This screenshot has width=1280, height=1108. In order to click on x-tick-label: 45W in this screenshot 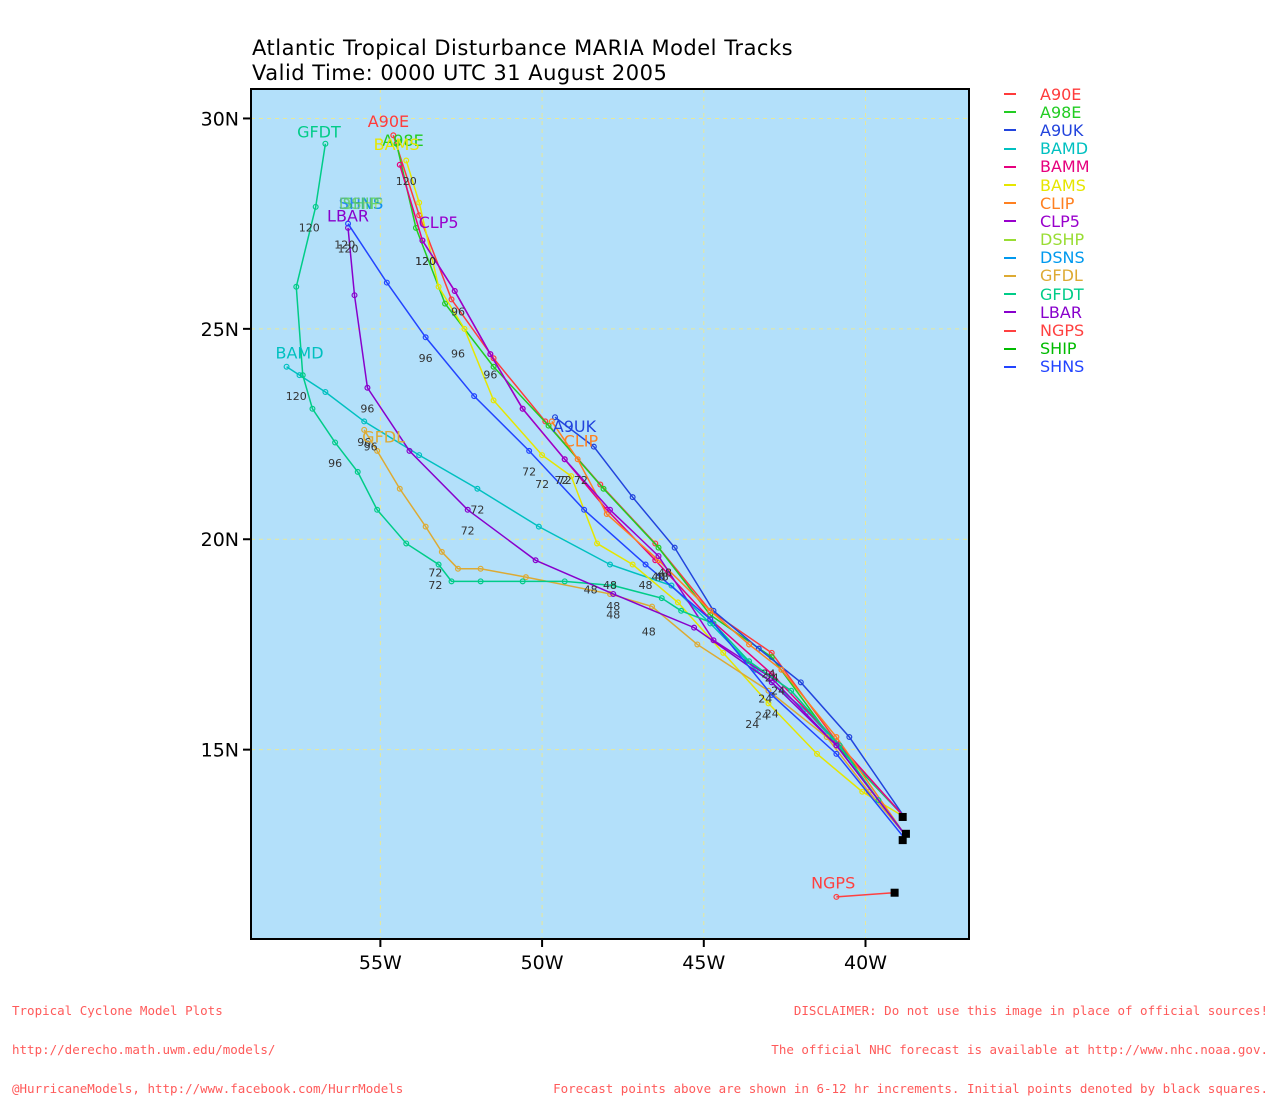, I will do `click(703, 963)`.